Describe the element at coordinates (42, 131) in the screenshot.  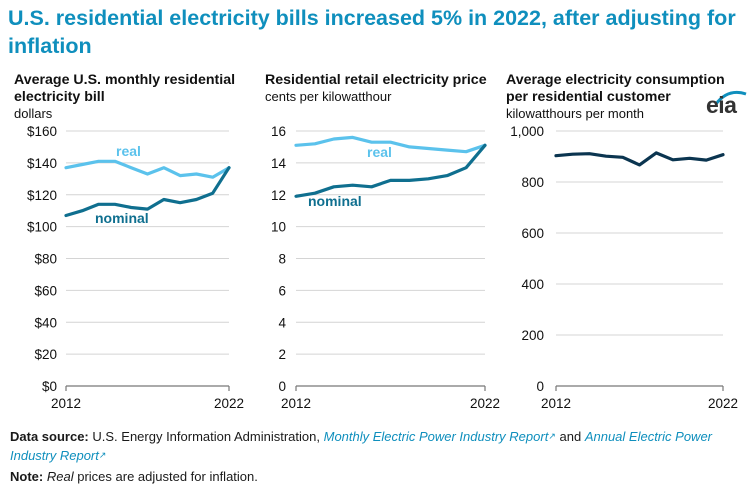
I see `panel-1-y-tick-label: $160` at that location.